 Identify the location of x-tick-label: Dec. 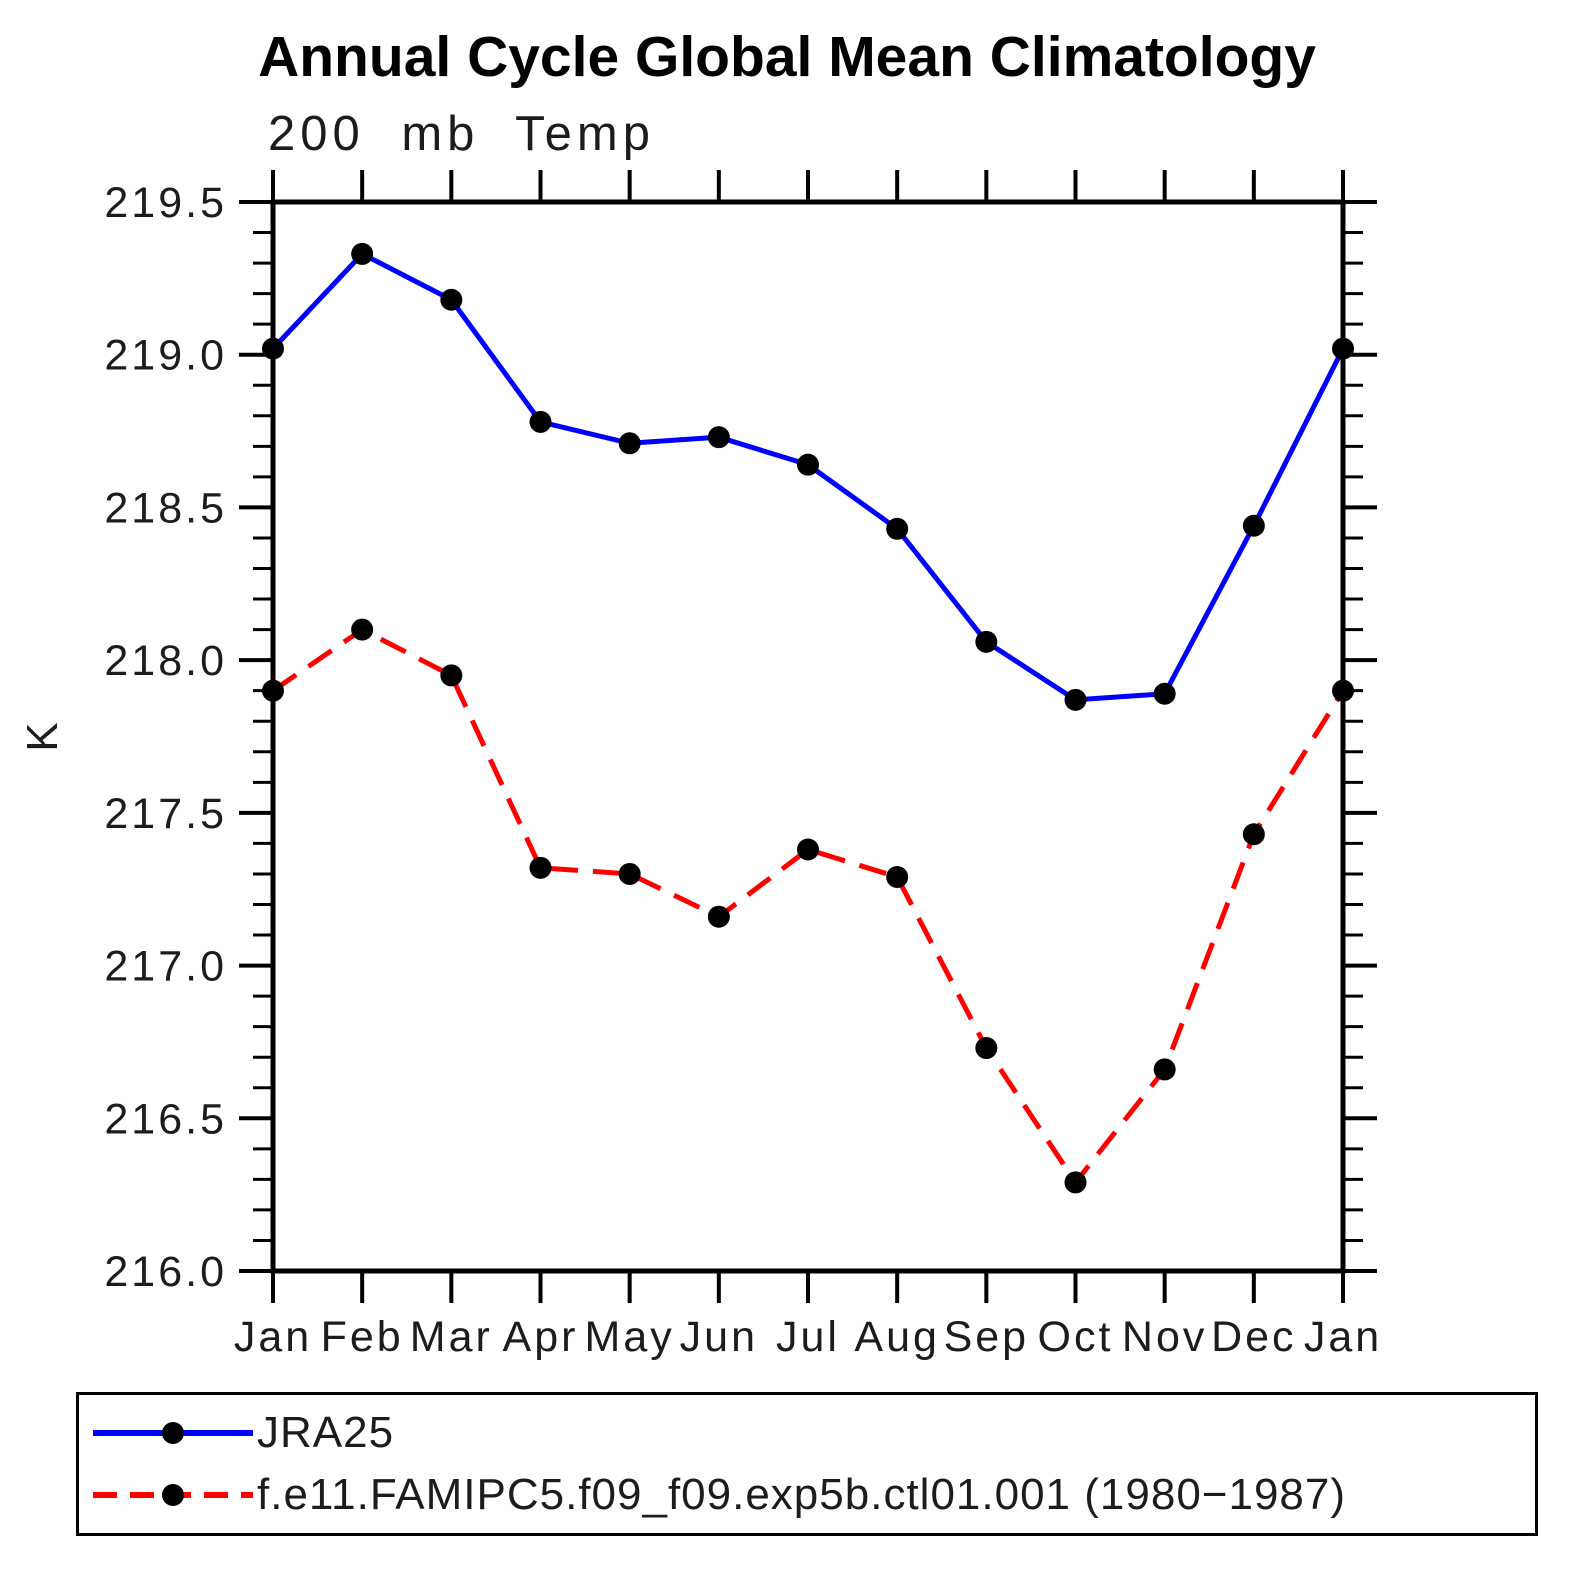
(1253, 1337).